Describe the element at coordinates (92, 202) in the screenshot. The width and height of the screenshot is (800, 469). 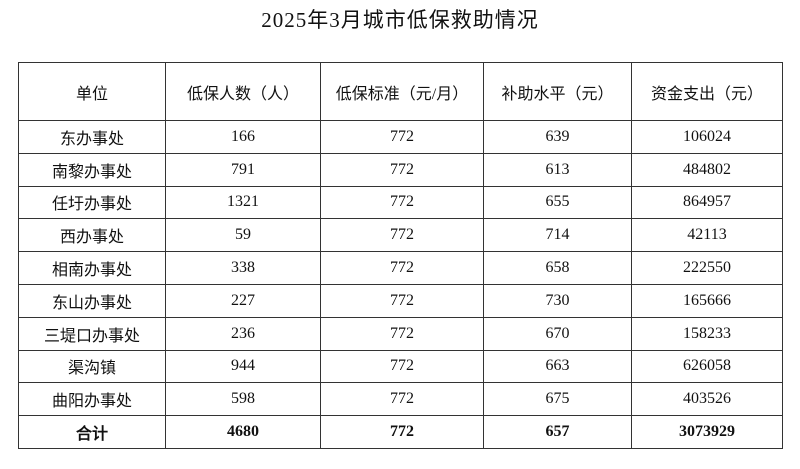
I see `table-cell: 任圩办事处` at that location.